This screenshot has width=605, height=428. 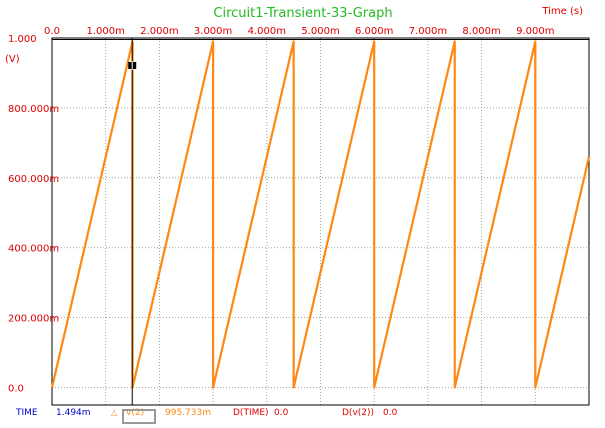 What do you see at coordinates (73, 413) in the screenshot?
I see `time-value: 1.494m` at bounding box center [73, 413].